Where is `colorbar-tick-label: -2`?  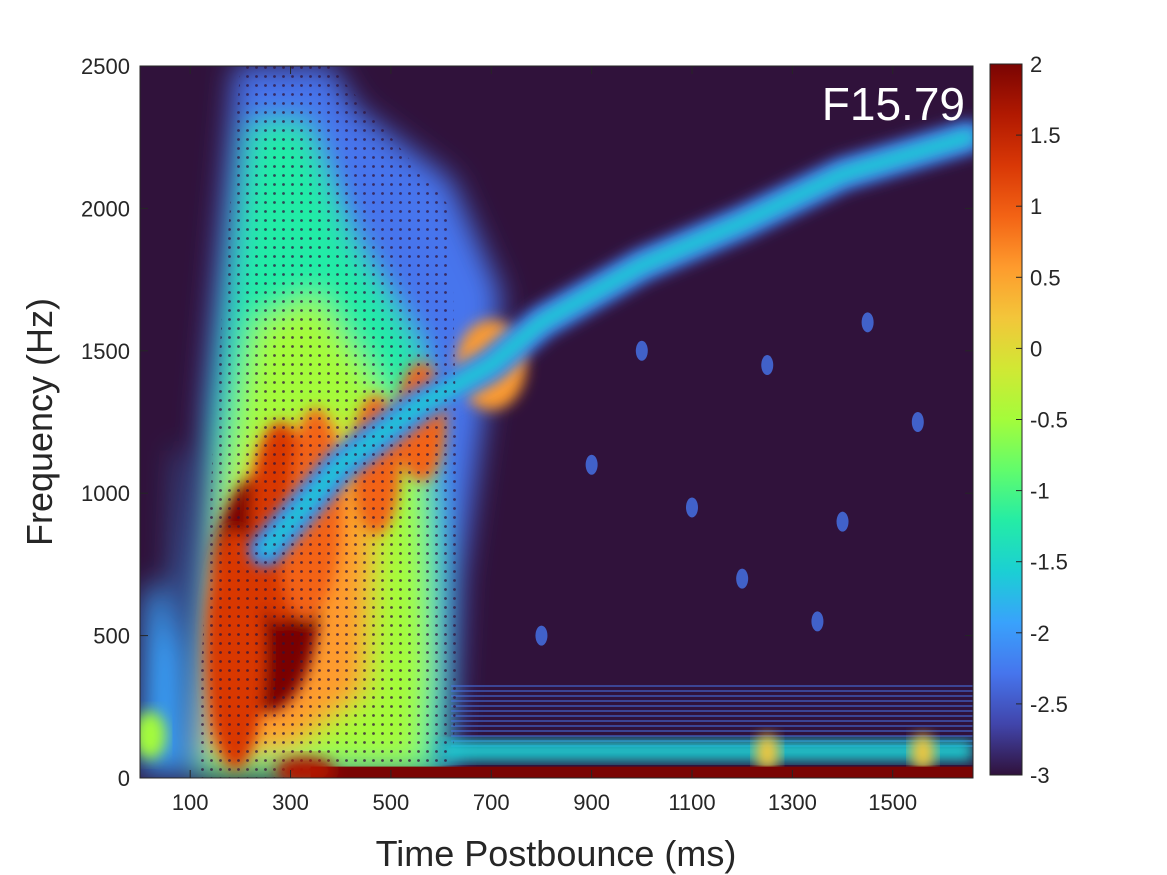 colorbar-tick-label: -2 is located at coordinates (1040, 633).